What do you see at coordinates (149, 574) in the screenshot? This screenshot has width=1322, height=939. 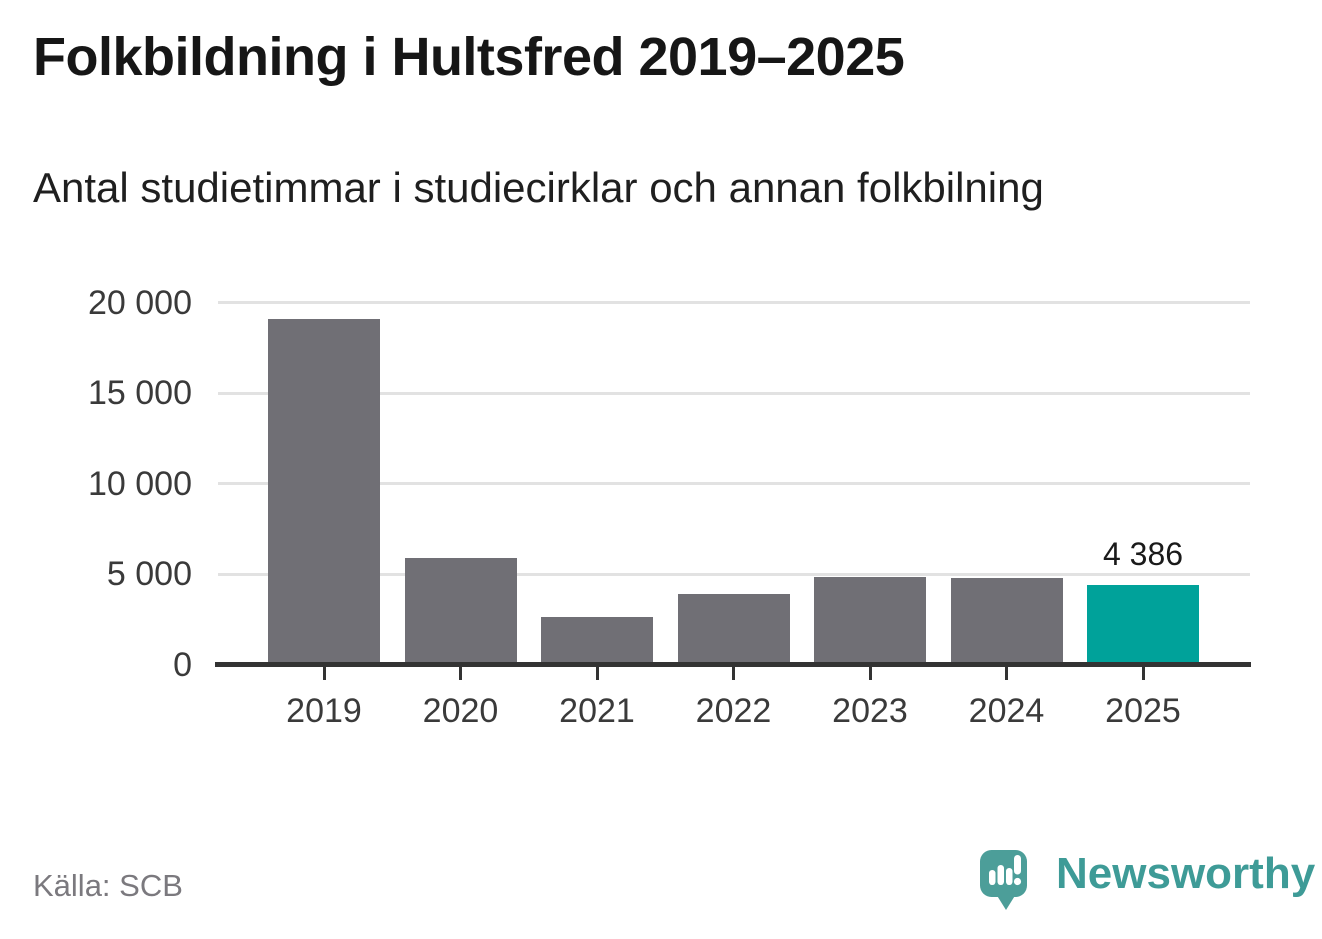 I see `y-axis-tick-label: 5 000` at bounding box center [149, 574].